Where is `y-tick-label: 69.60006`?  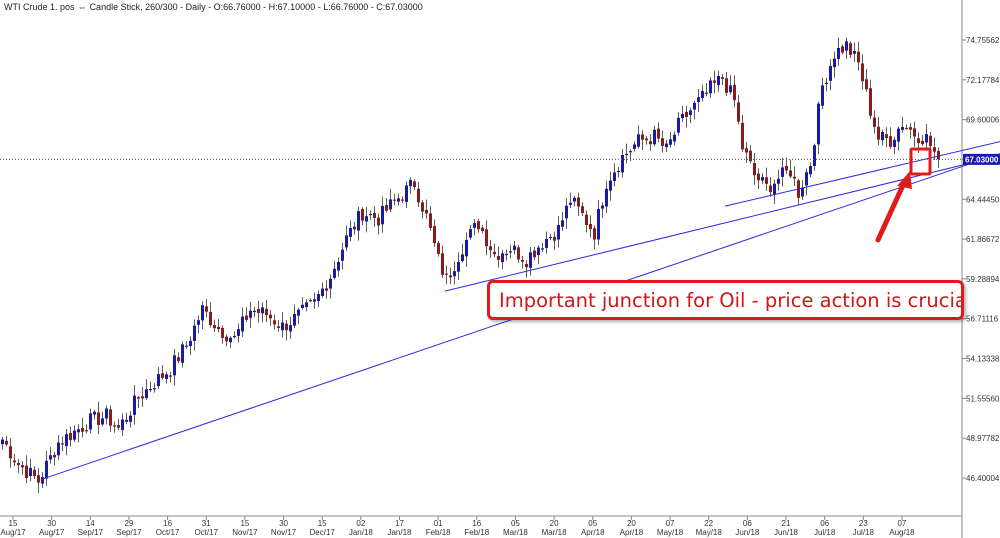
y-tick-label: 69.60006 is located at coordinates (983, 120).